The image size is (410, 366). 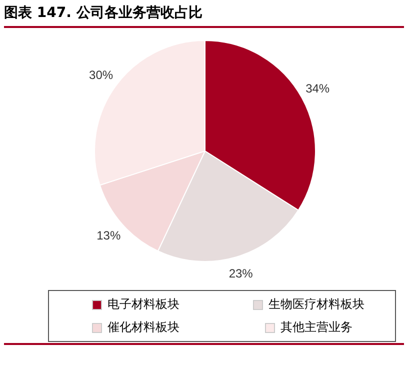 I want to click on chart-title: 图表 147. 公司各业务营收占比, so click(x=204, y=16).